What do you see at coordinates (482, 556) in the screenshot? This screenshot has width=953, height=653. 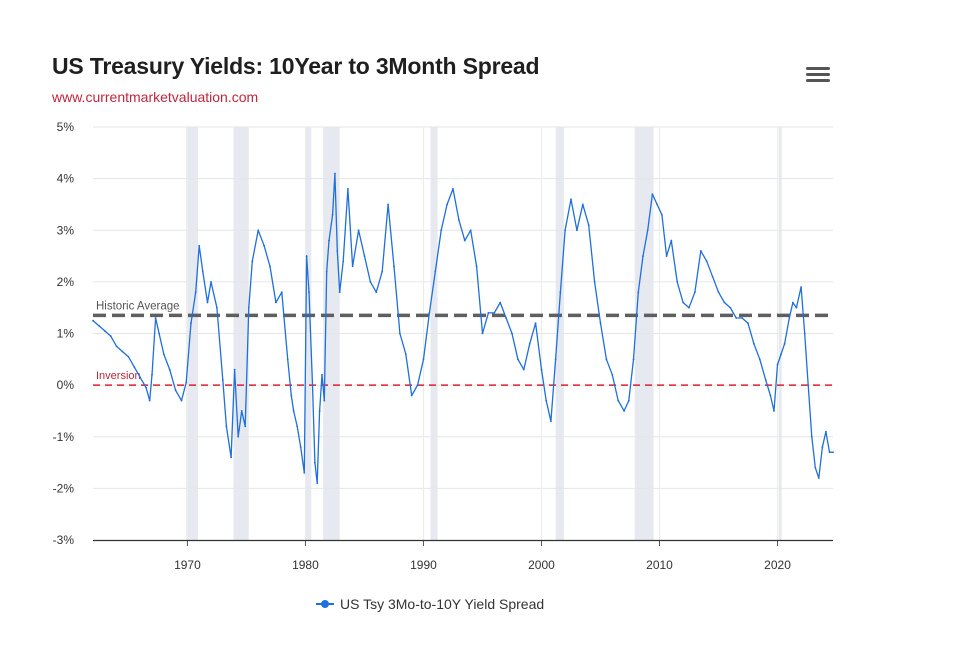 I see `x-axis-ticks: 1970 1980 1990 2000 2010 2020` at bounding box center [482, 556].